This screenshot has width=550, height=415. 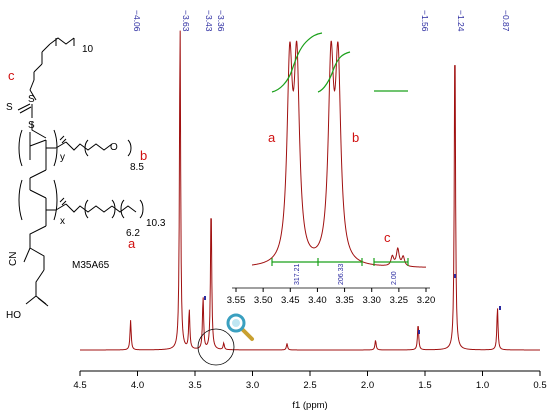 I want to click on inset-x-axis-ticks: 3.55 3.50 3.45 3.40 3.35 3.30 3.25 3.20, so click(x=331, y=297).